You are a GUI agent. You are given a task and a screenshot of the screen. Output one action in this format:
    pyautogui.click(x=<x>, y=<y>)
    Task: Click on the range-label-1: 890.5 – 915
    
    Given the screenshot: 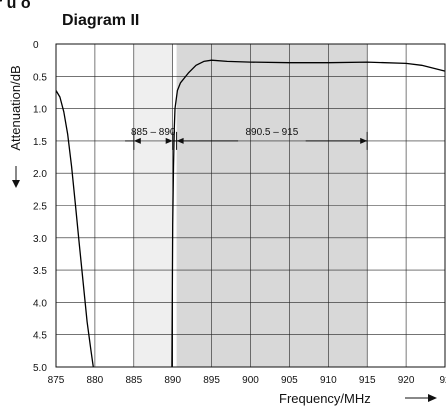 What is the action you would take?
    pyautogui.click(x=271, y=132)
    